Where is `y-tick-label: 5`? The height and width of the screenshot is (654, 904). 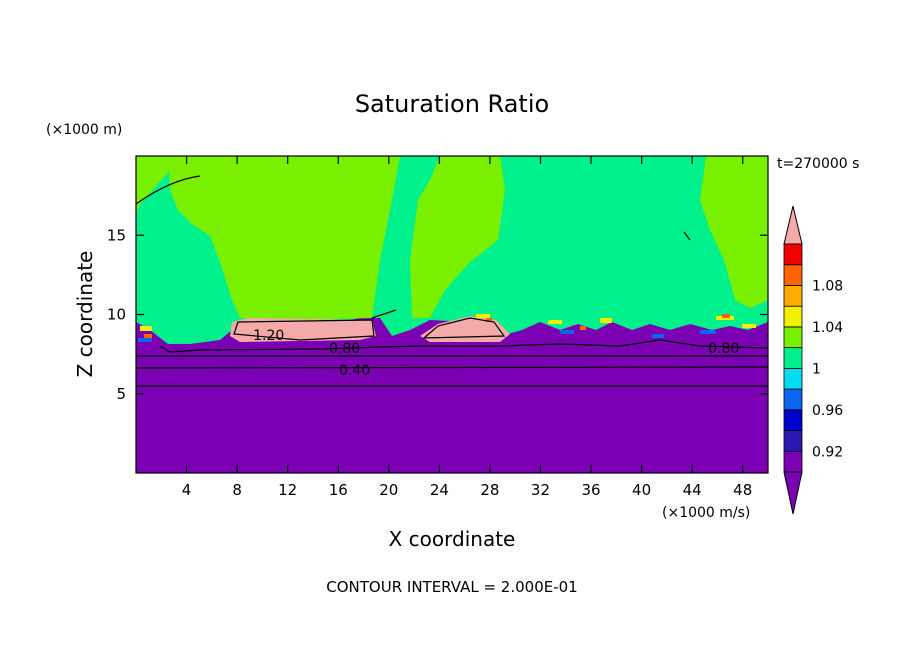
y-tick-label: 5 is located at coordinates (121, 394).